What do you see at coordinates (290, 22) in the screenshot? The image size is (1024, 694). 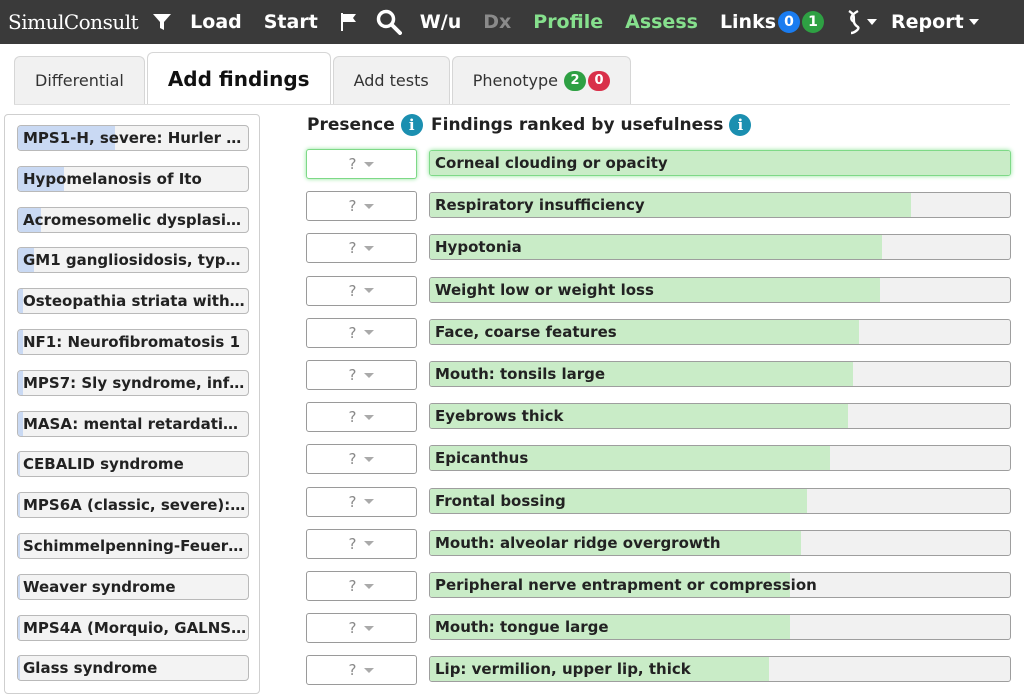 I see `nav-start: Start` at bounding box center [290, 22].